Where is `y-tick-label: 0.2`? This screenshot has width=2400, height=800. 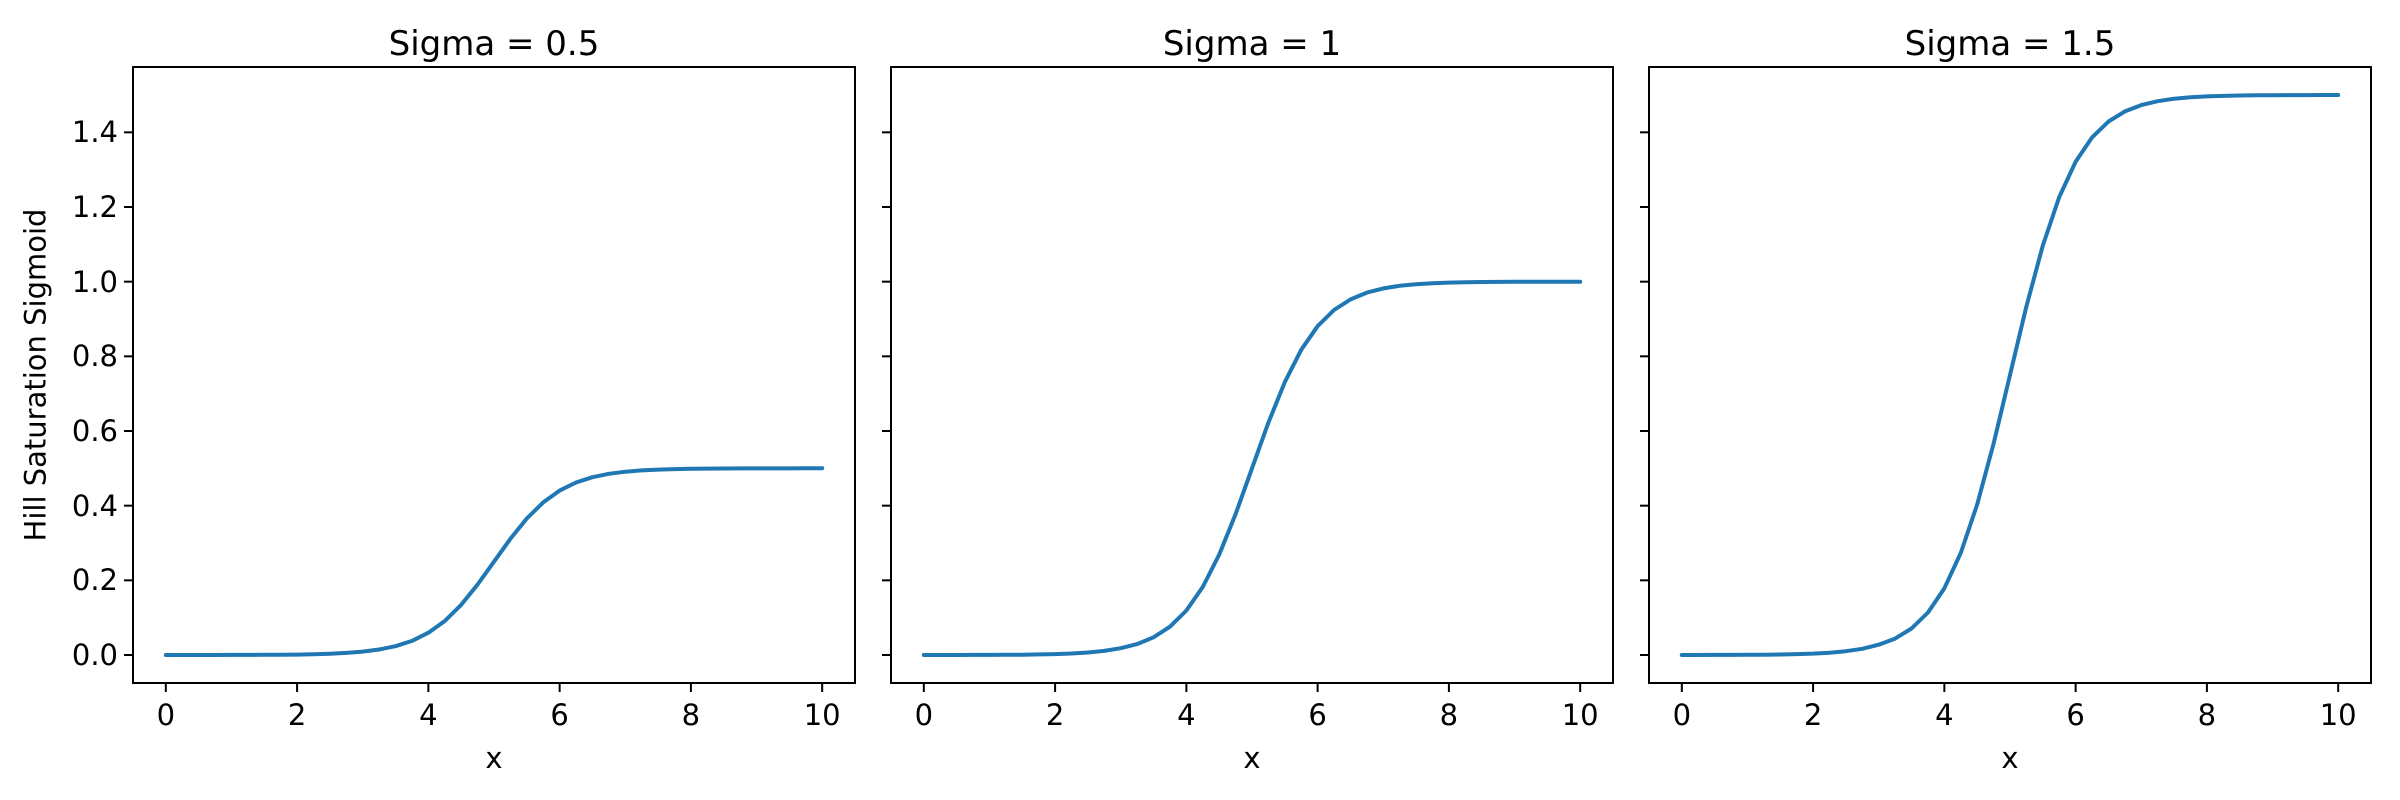
y-tick-label: 0.2 is located at coordinates (94, 580).